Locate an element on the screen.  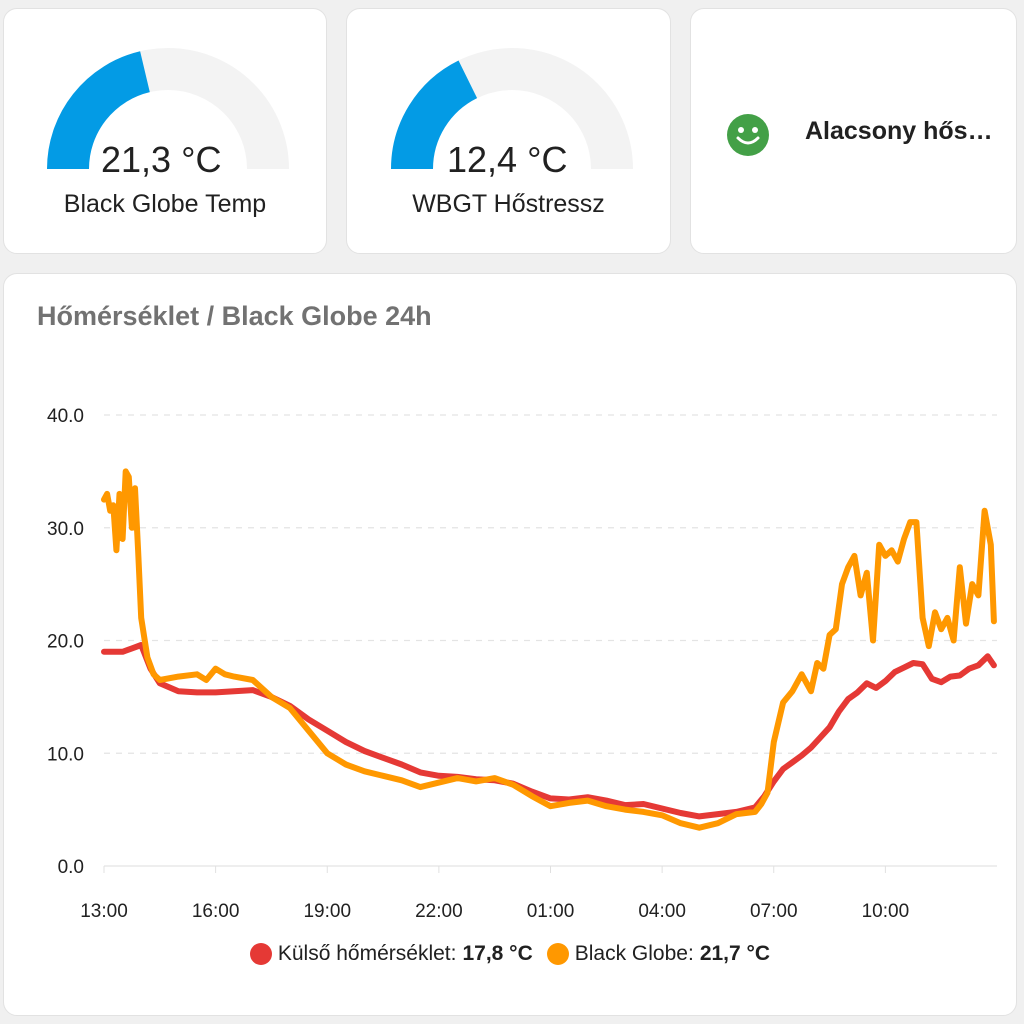
smile-icon is located at coordinates (748, 135).